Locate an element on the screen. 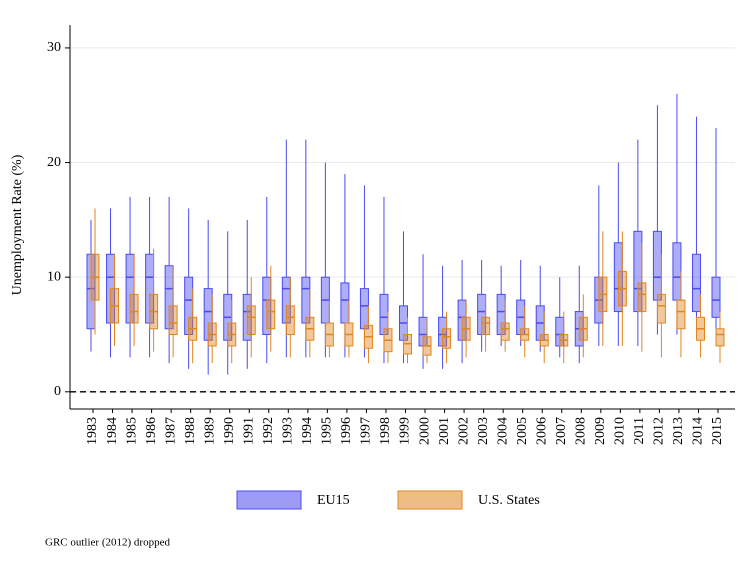 The image size is (744, 565). x-tick-label: 1998 is located at coordinates (385, 431).